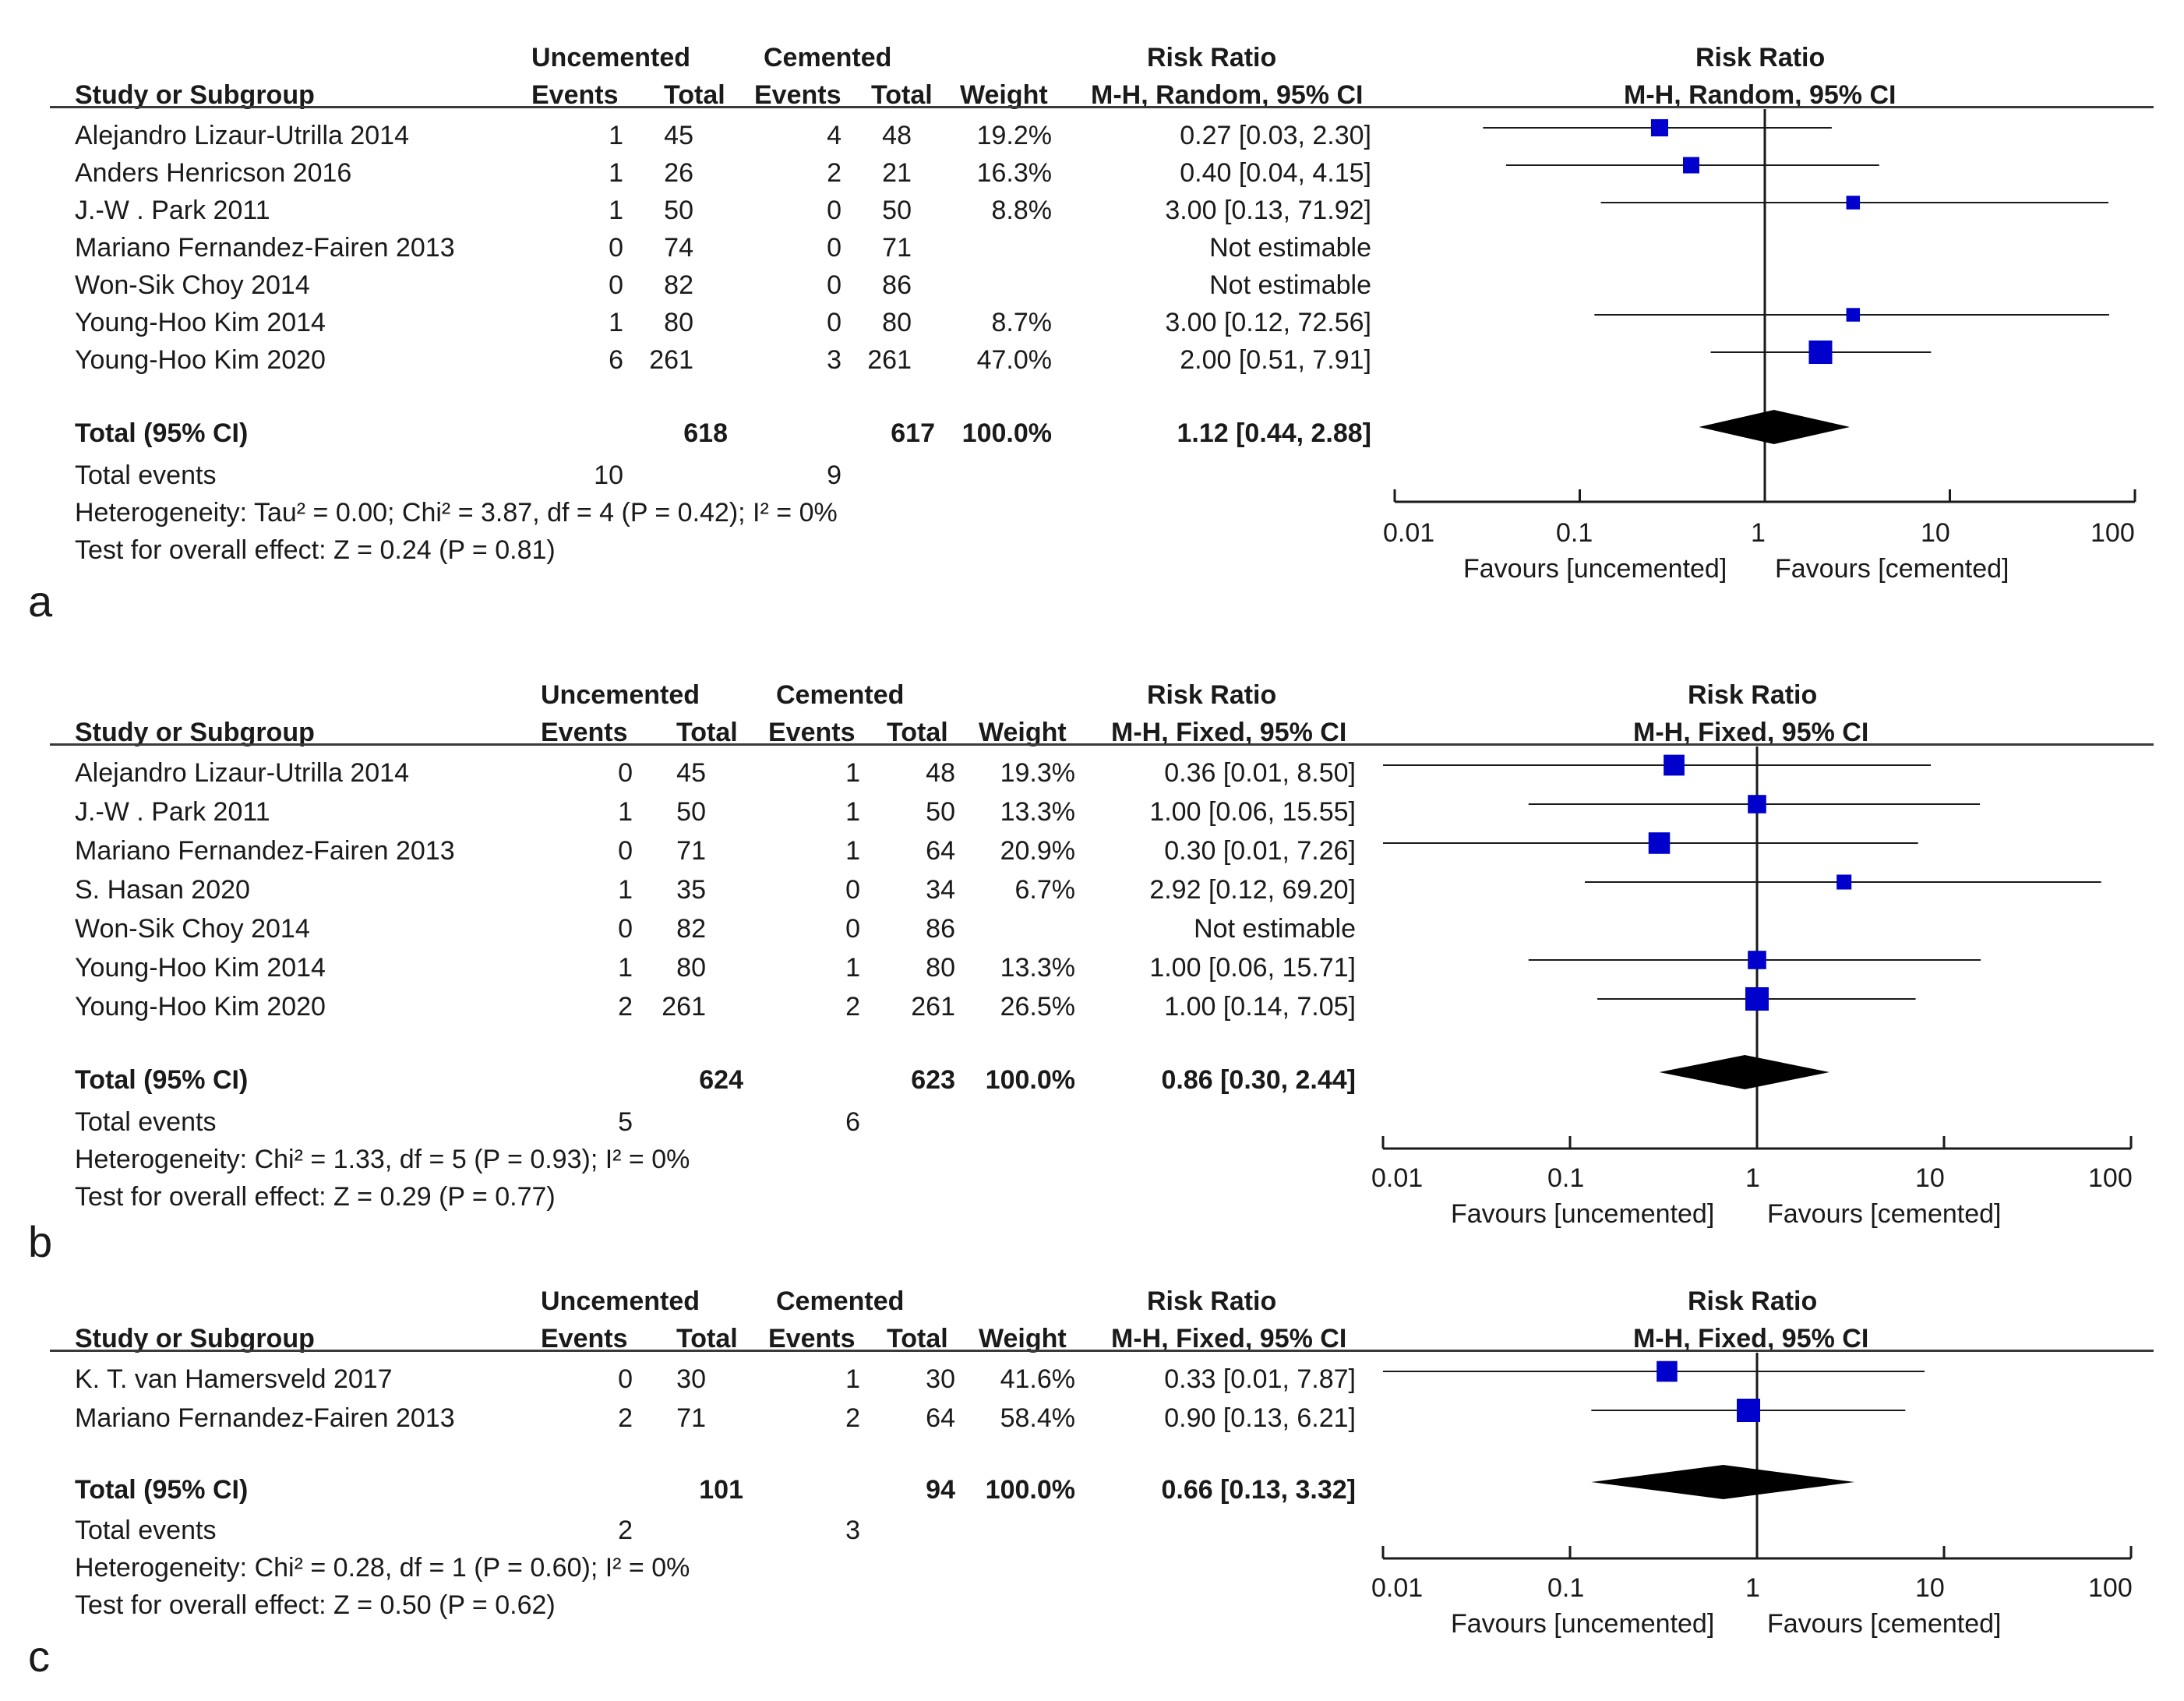 The width and height of the screenshot is (2184, 1701). Describe the element at coordinates (40, 601) in the screenshot. I see `panel-label: a` at that location.